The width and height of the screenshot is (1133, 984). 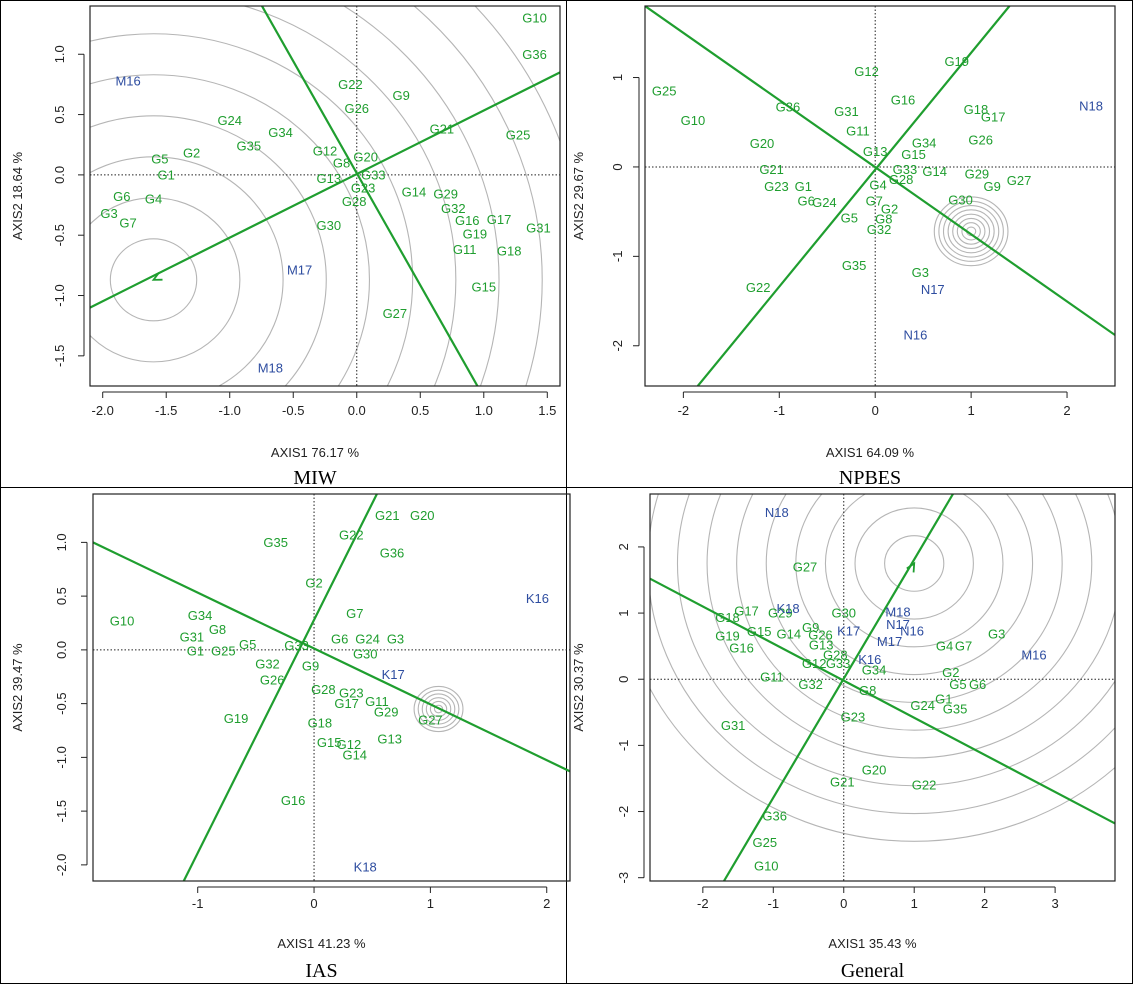 I want to click on genotype-label: G12, so click(x=349, y=744).